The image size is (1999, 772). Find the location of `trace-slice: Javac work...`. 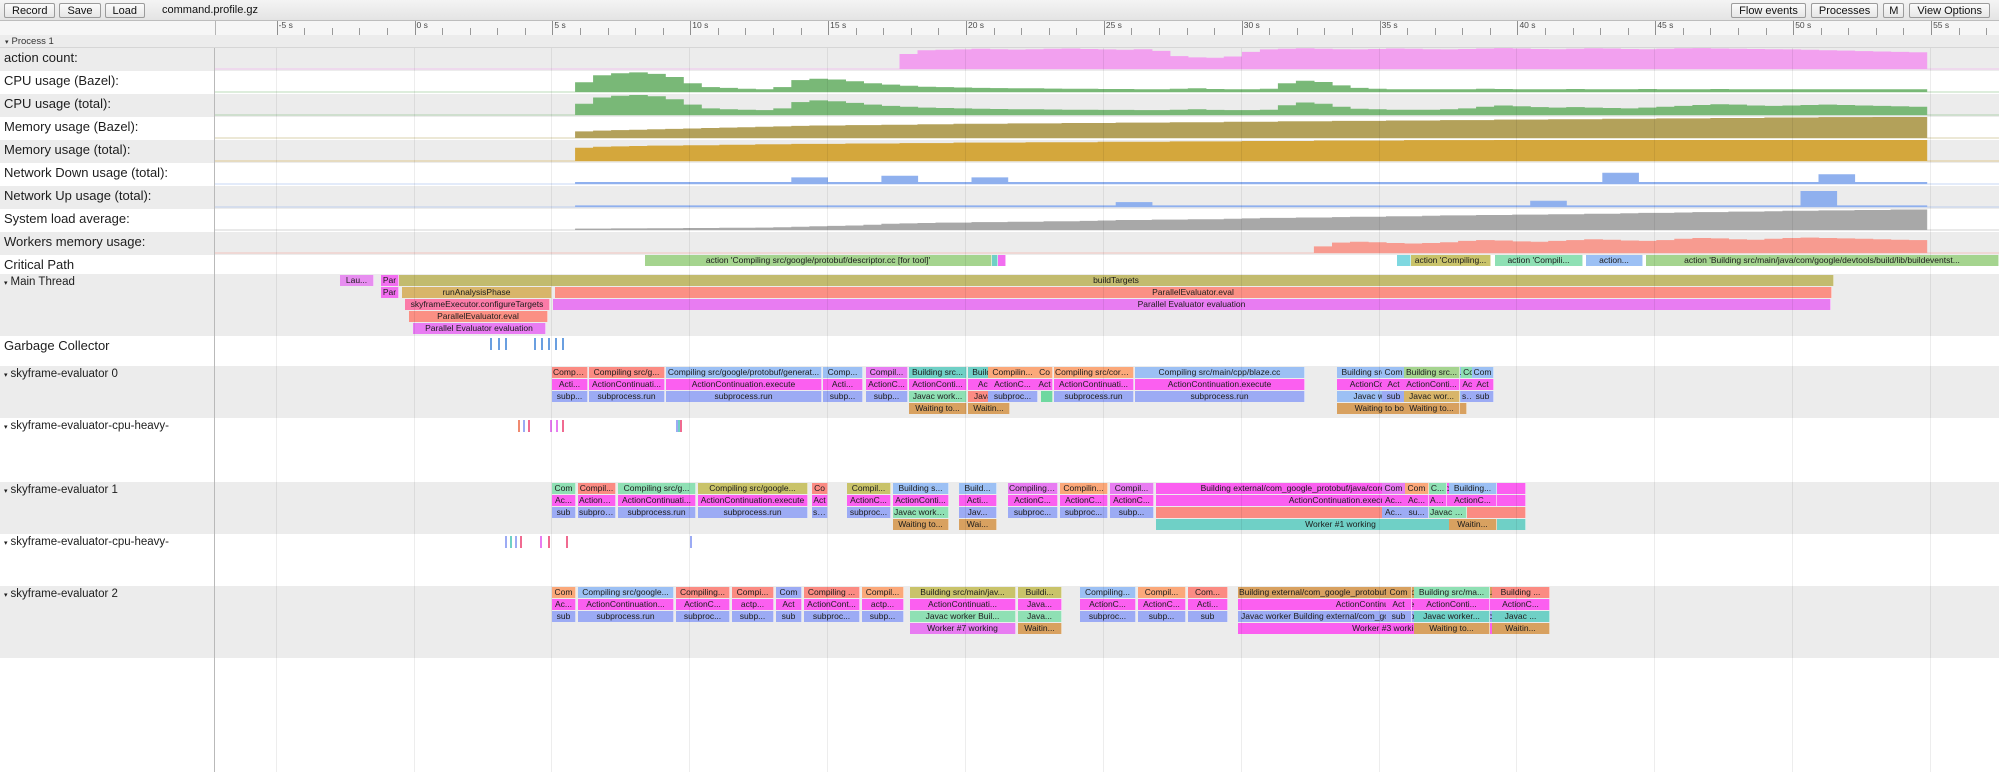

trace-slice: Javac work... is located at coordinates (938, 396).